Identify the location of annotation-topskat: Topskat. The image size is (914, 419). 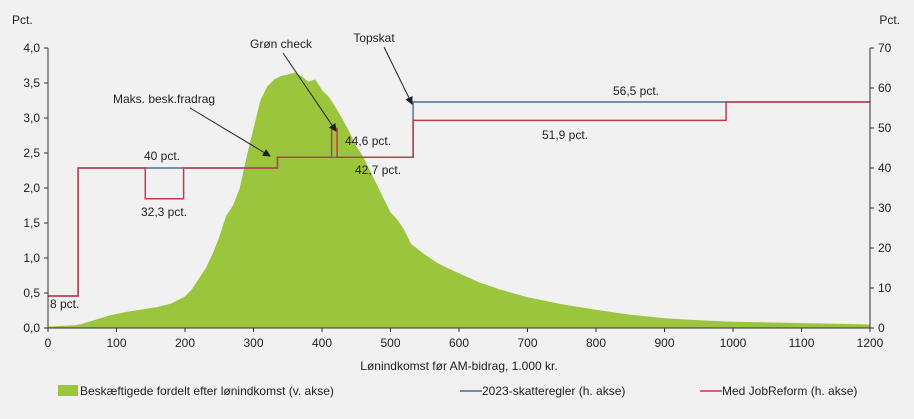
(374, 38).